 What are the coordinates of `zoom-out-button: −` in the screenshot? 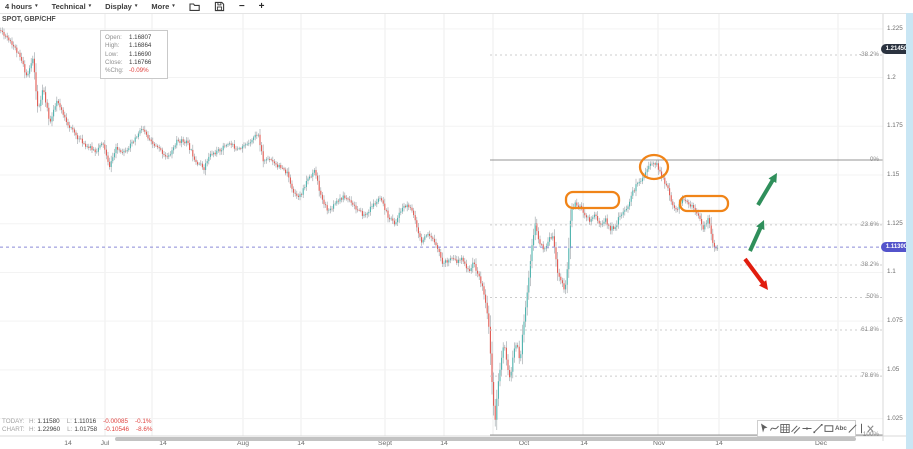 It's located at (241, 6).